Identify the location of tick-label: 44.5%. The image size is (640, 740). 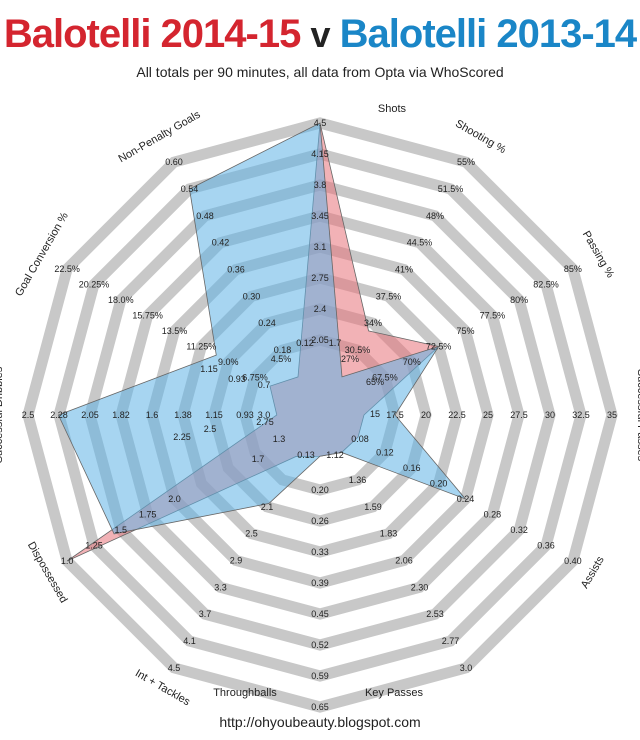
(420, 243).